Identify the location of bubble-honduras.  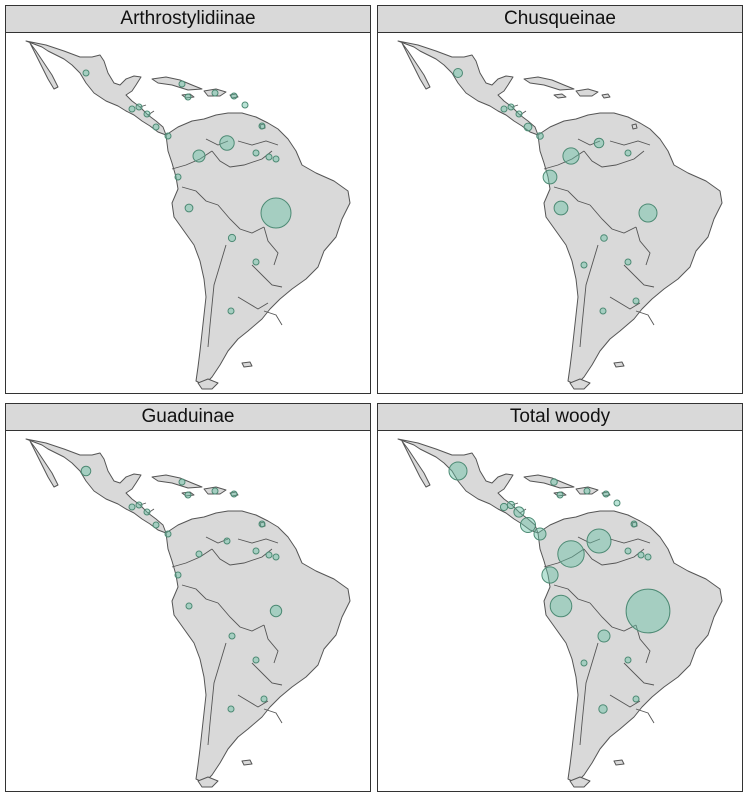
(139, 107).